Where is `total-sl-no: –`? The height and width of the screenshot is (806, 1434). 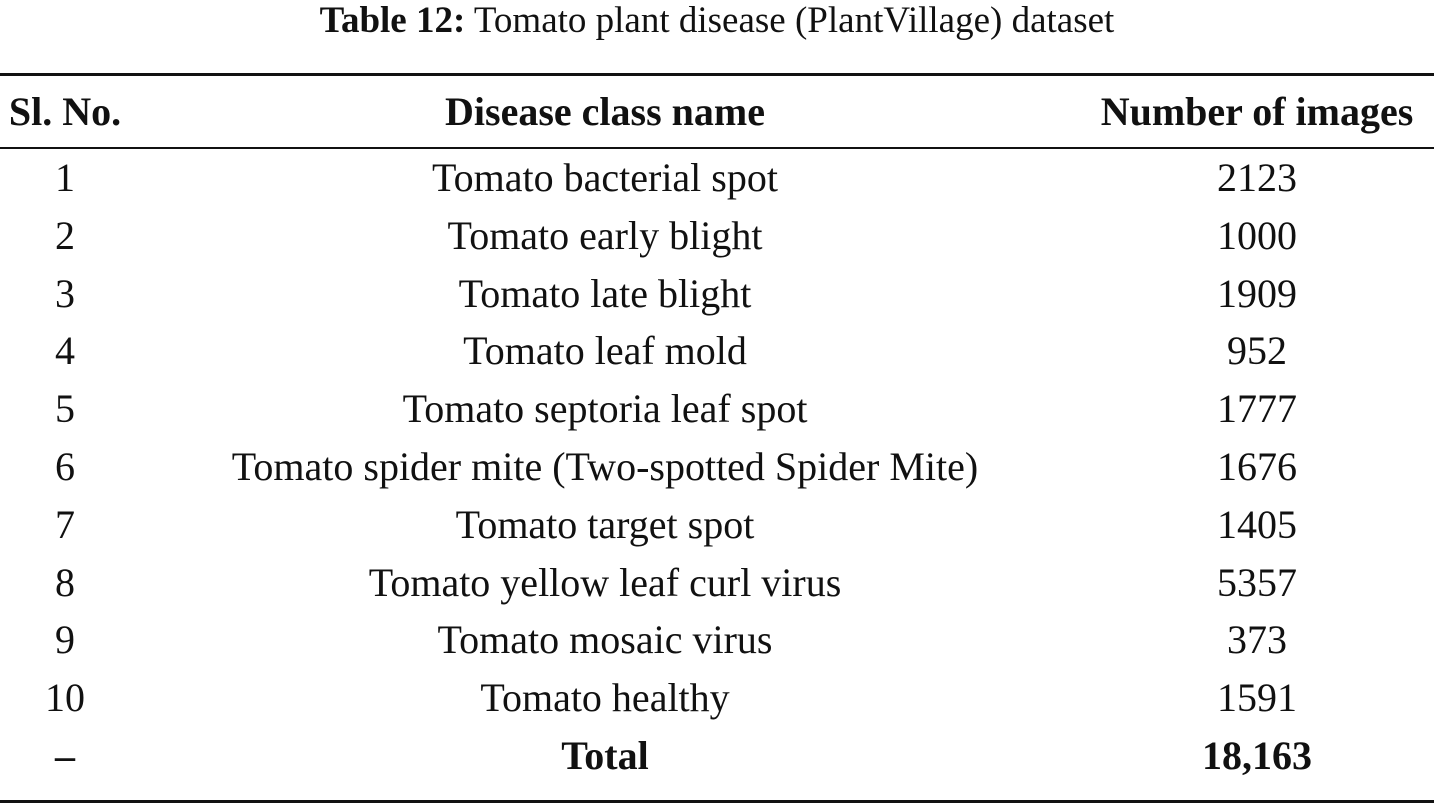
total-sl-no: – is located at coordinates (65, 755).